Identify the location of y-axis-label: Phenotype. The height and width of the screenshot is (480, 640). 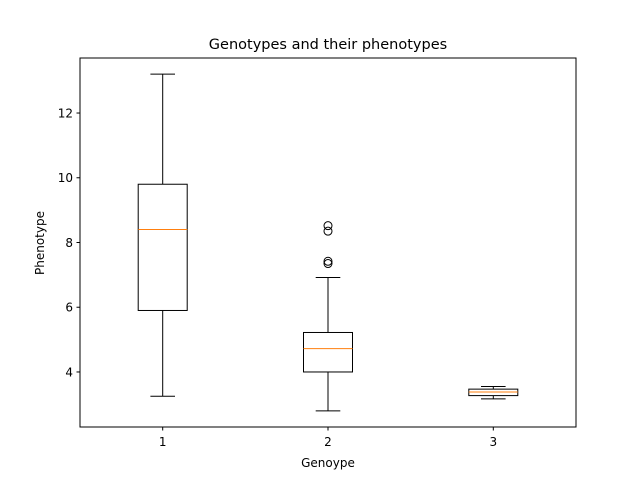
(40, 243).